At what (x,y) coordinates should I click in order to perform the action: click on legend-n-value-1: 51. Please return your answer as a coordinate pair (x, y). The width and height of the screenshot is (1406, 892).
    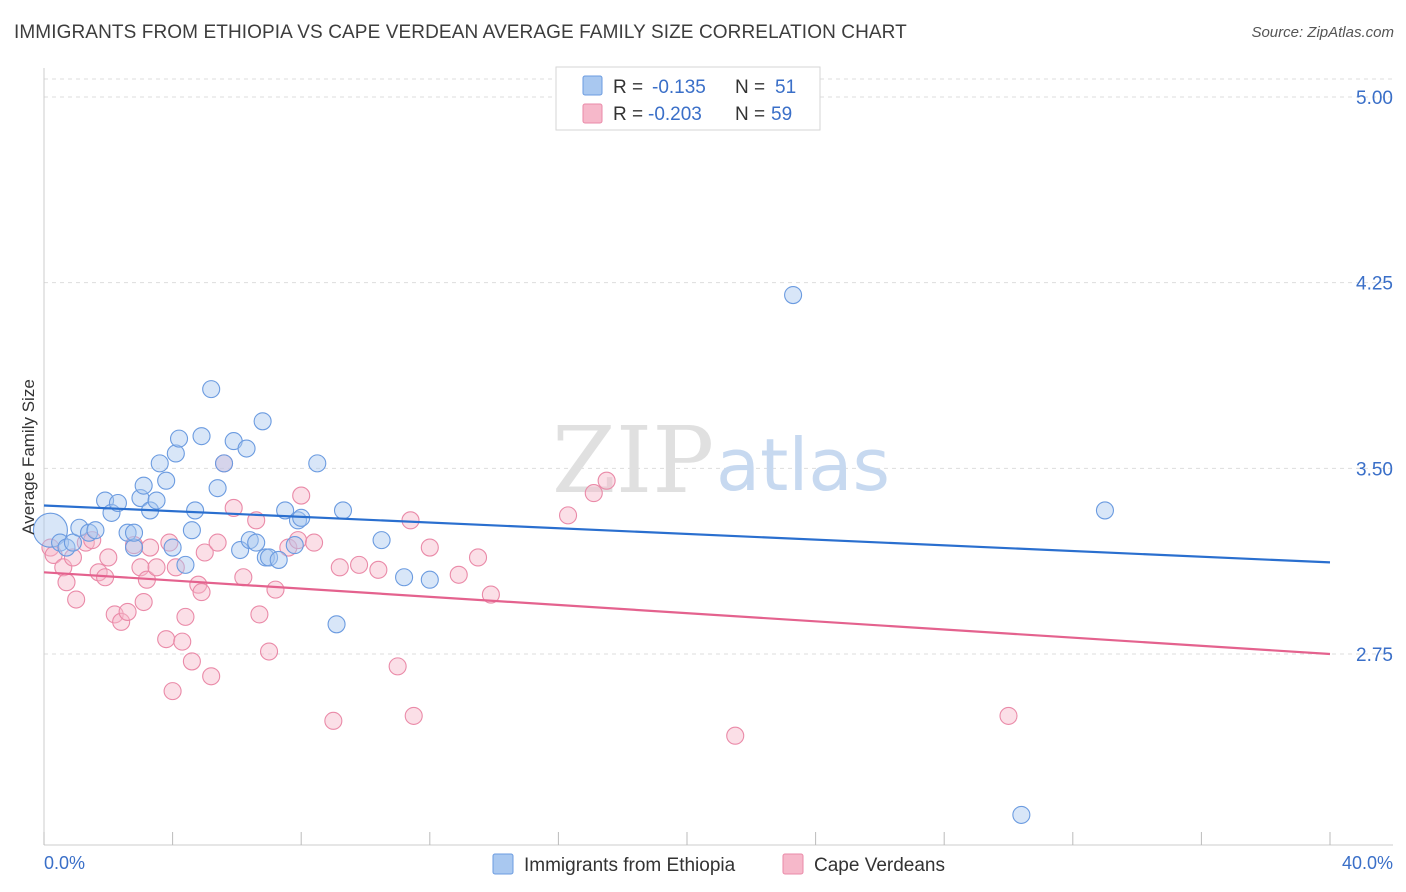
    Looking at the image, I should click on (785, 87).